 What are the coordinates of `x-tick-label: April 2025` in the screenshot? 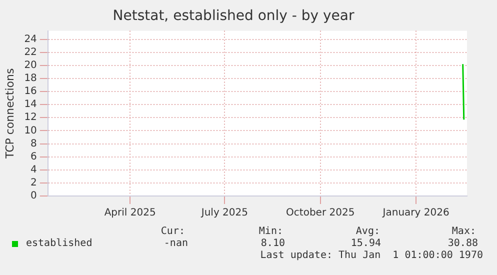 It's located at (130, 213).